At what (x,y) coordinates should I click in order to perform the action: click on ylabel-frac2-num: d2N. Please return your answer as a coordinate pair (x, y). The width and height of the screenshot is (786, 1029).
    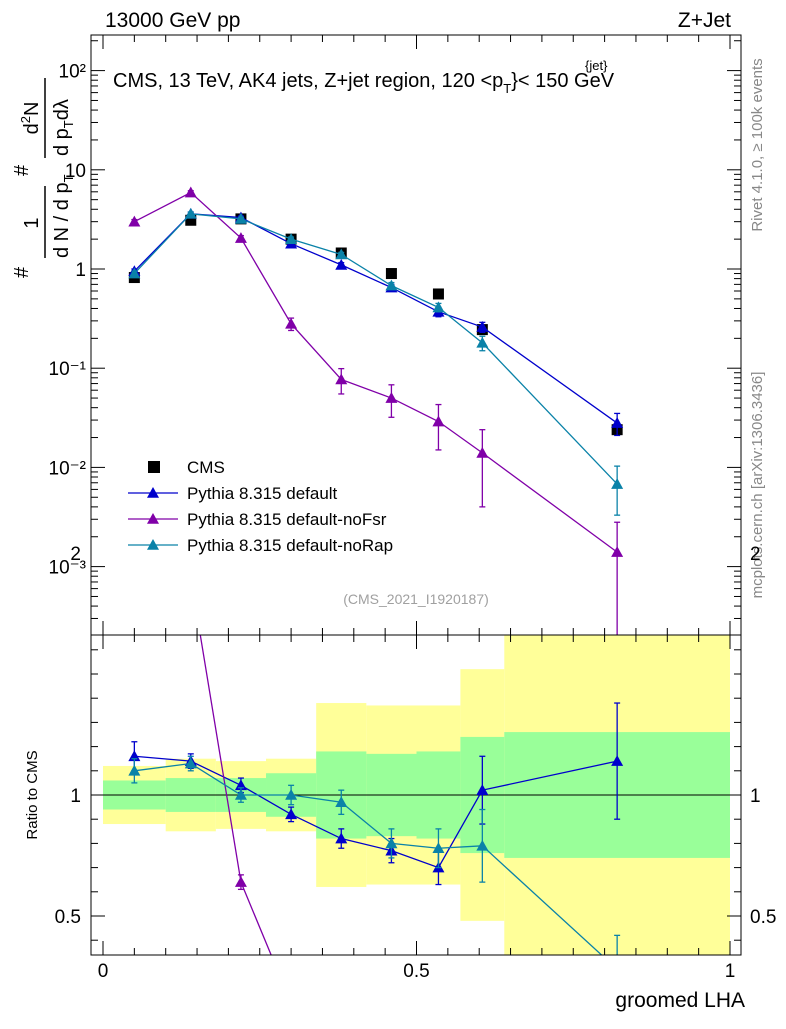
    Looking at the image, I should click on (30, 118).